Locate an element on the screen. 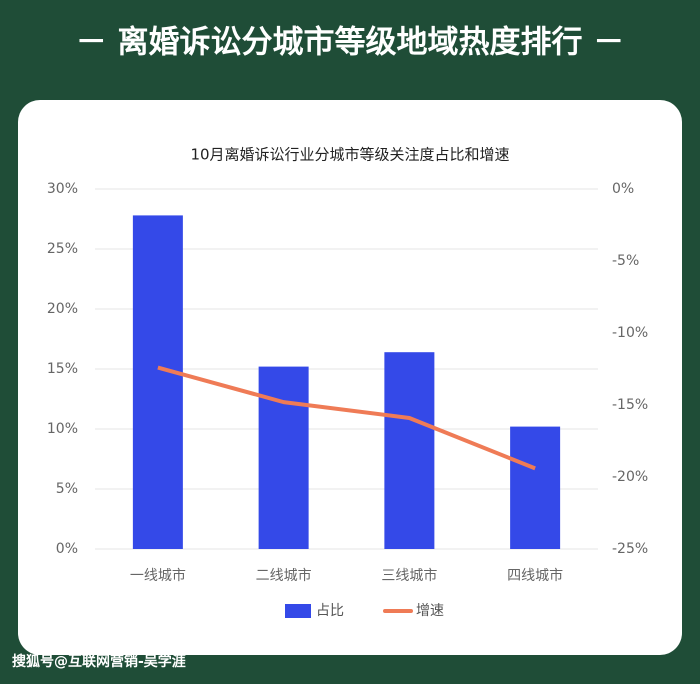  watermark: 搜狐号@互联网营销-吴学涯 is located at coordinates (99, 661).